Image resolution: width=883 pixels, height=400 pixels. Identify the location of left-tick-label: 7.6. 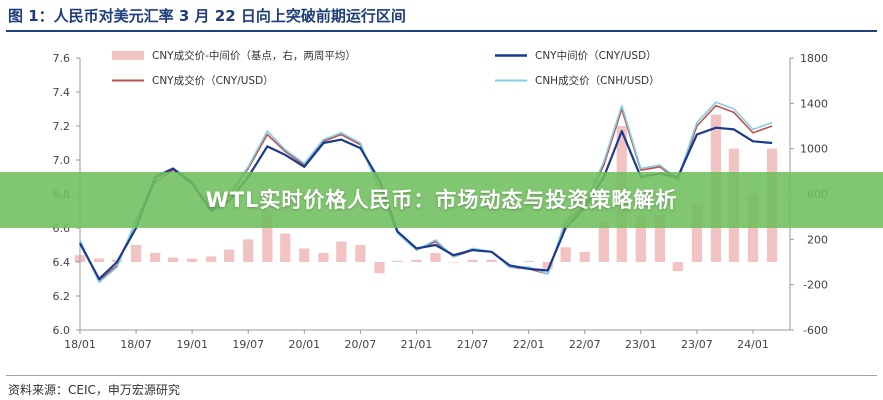
(62, 58).